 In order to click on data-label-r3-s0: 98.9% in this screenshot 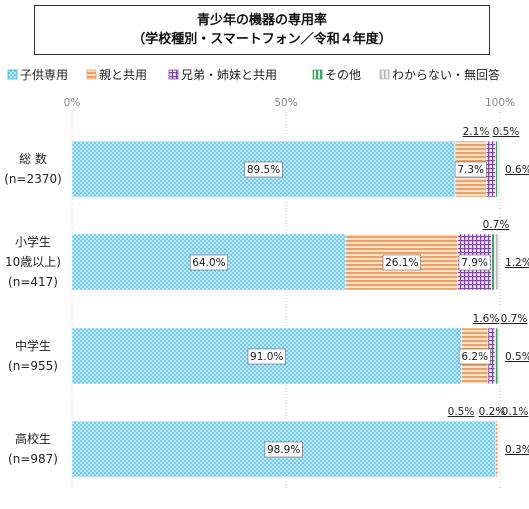, I will do `click(283, 450)`.